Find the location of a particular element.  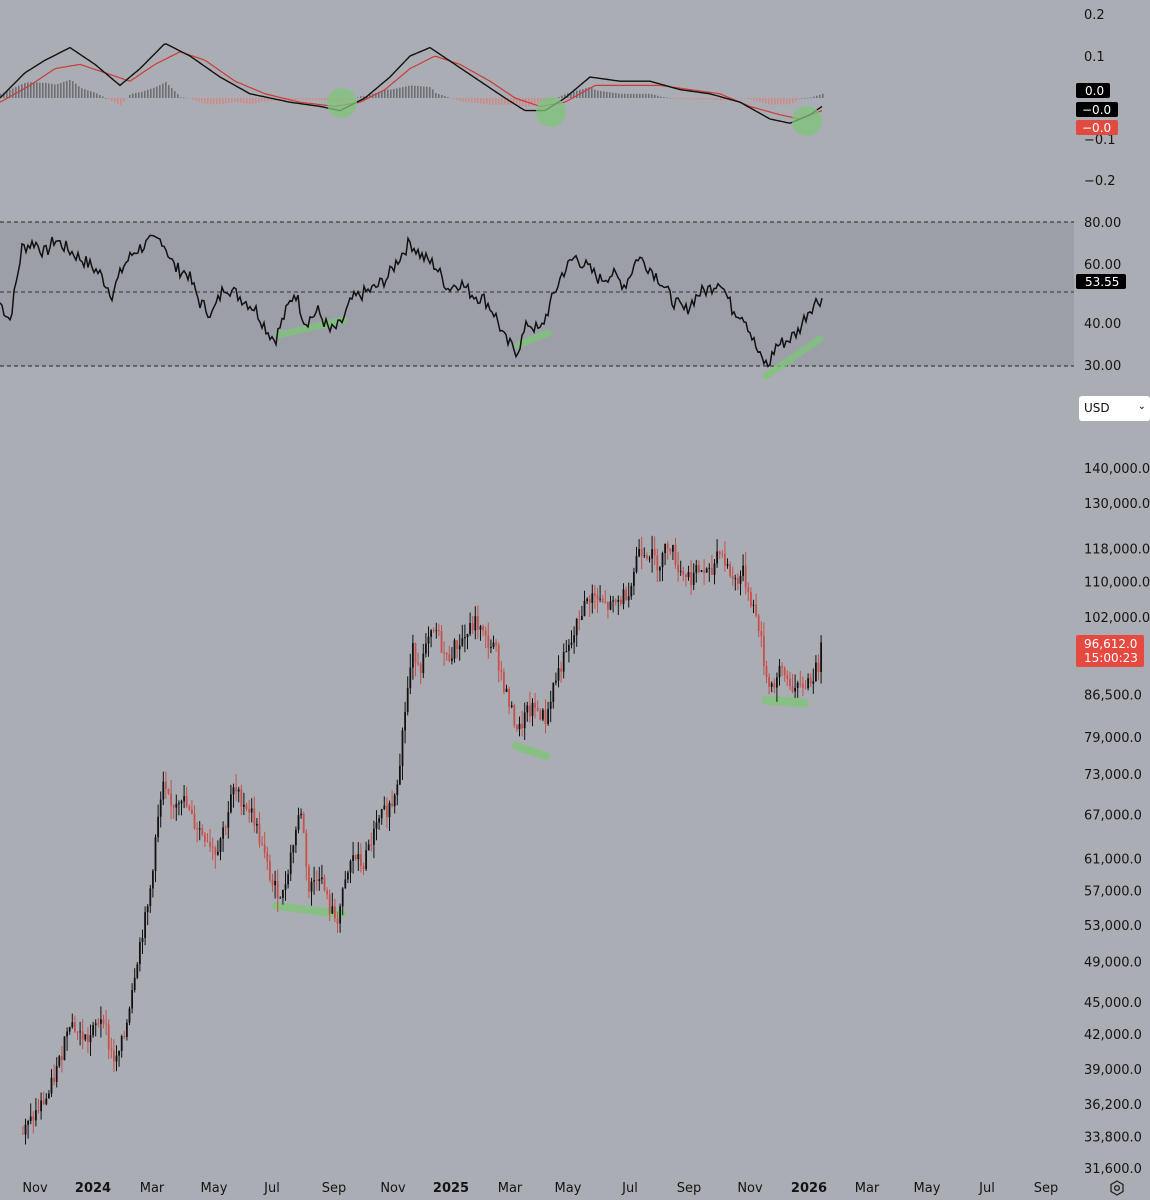

macd-pane is located at coordinates (412, 89).